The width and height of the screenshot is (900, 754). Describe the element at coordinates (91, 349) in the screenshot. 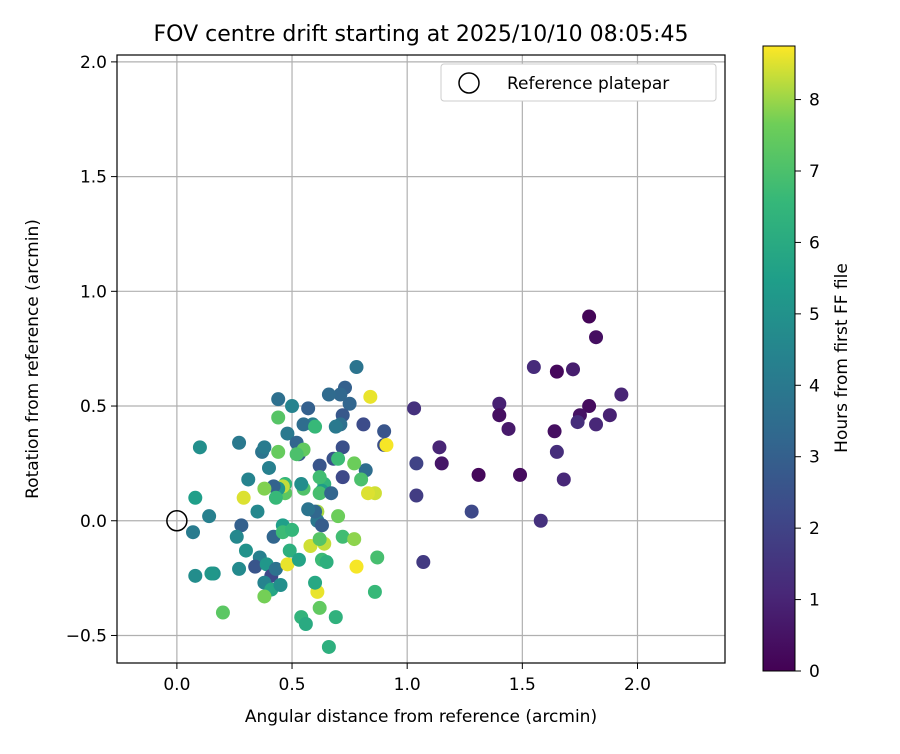

I see `y-axis-ticks: −0.5 0.0 0.5 1.0 1.5 2.0` at that location.